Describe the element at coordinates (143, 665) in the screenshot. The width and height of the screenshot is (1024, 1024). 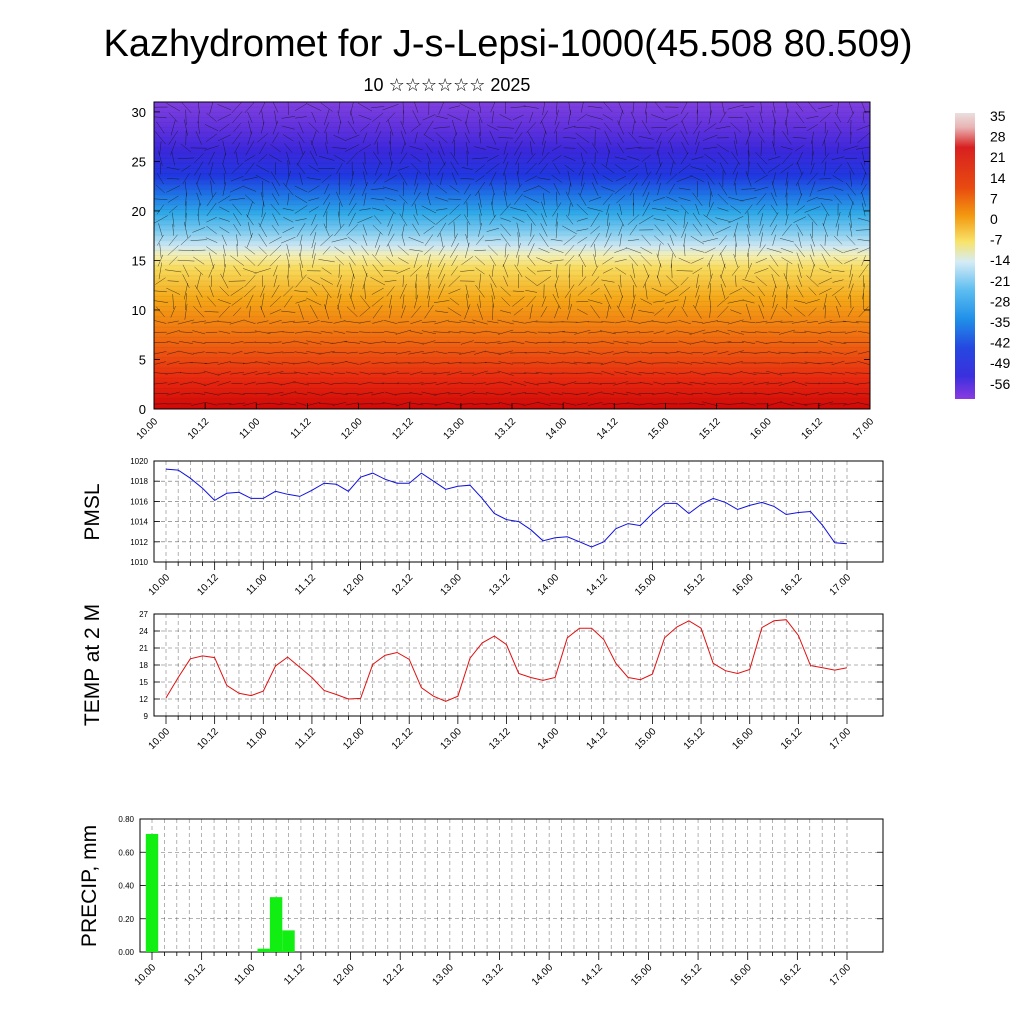
I see `y-tick-label: 18` at that location.